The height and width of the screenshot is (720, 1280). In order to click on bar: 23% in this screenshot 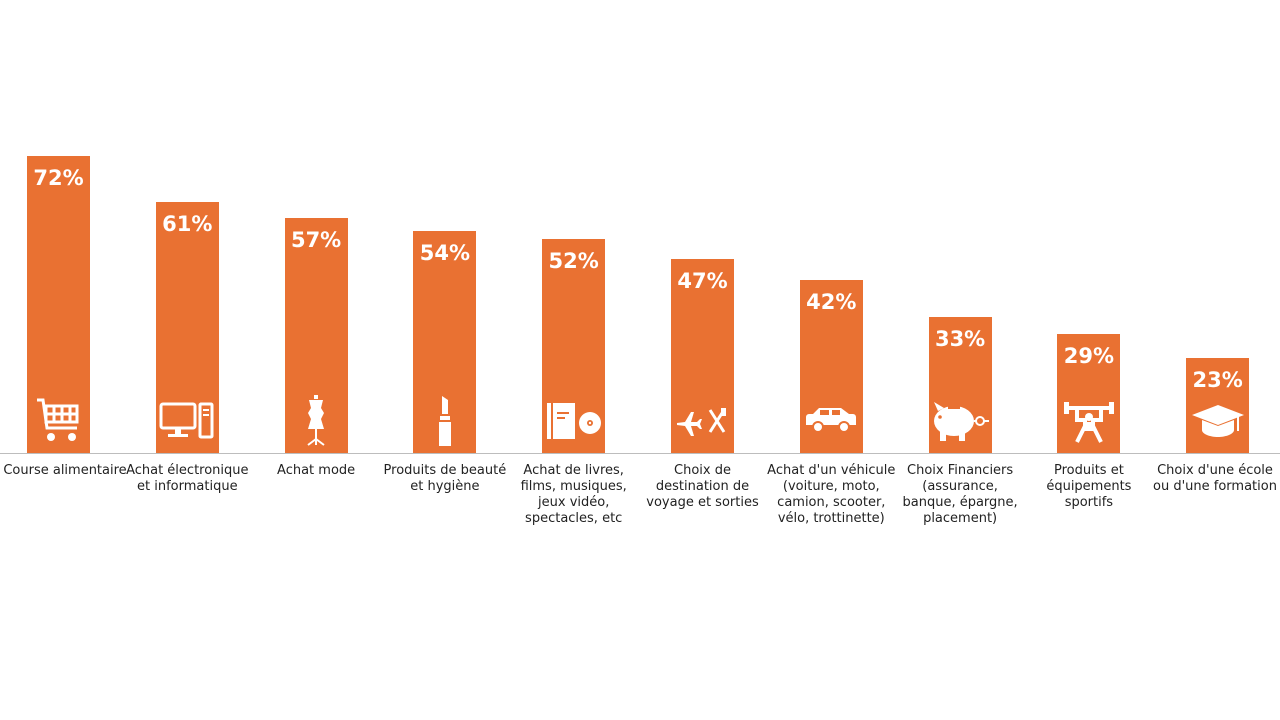, I will do `click(1218, 405)`.